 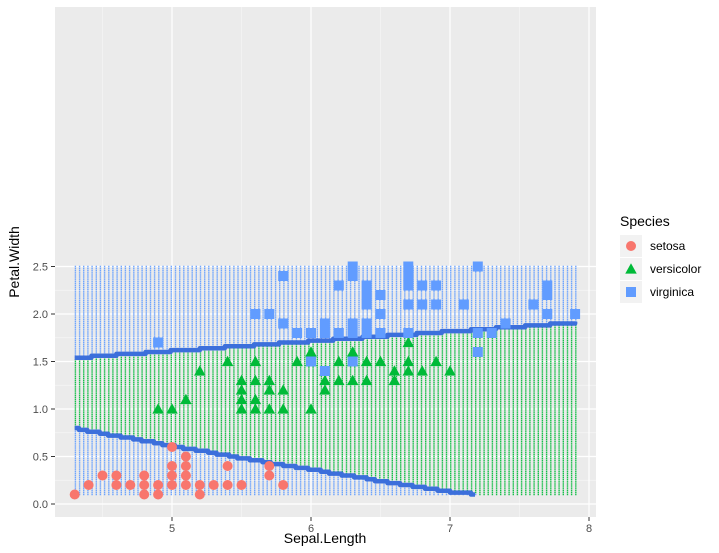 I want to click on y-tick-label: 0.0, so click(x=40, y=505).